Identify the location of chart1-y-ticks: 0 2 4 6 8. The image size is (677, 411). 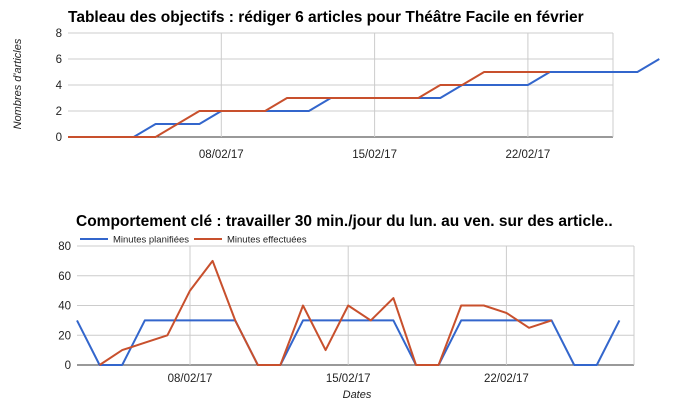
(59, 86).